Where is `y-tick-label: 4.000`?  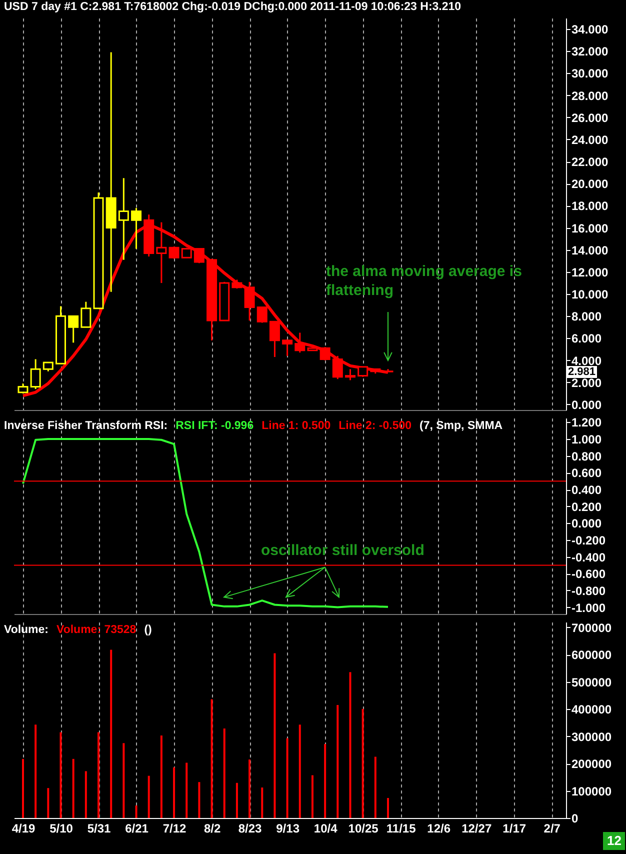 y-tick-label: 4.000 is located at coordinates (587, 361).